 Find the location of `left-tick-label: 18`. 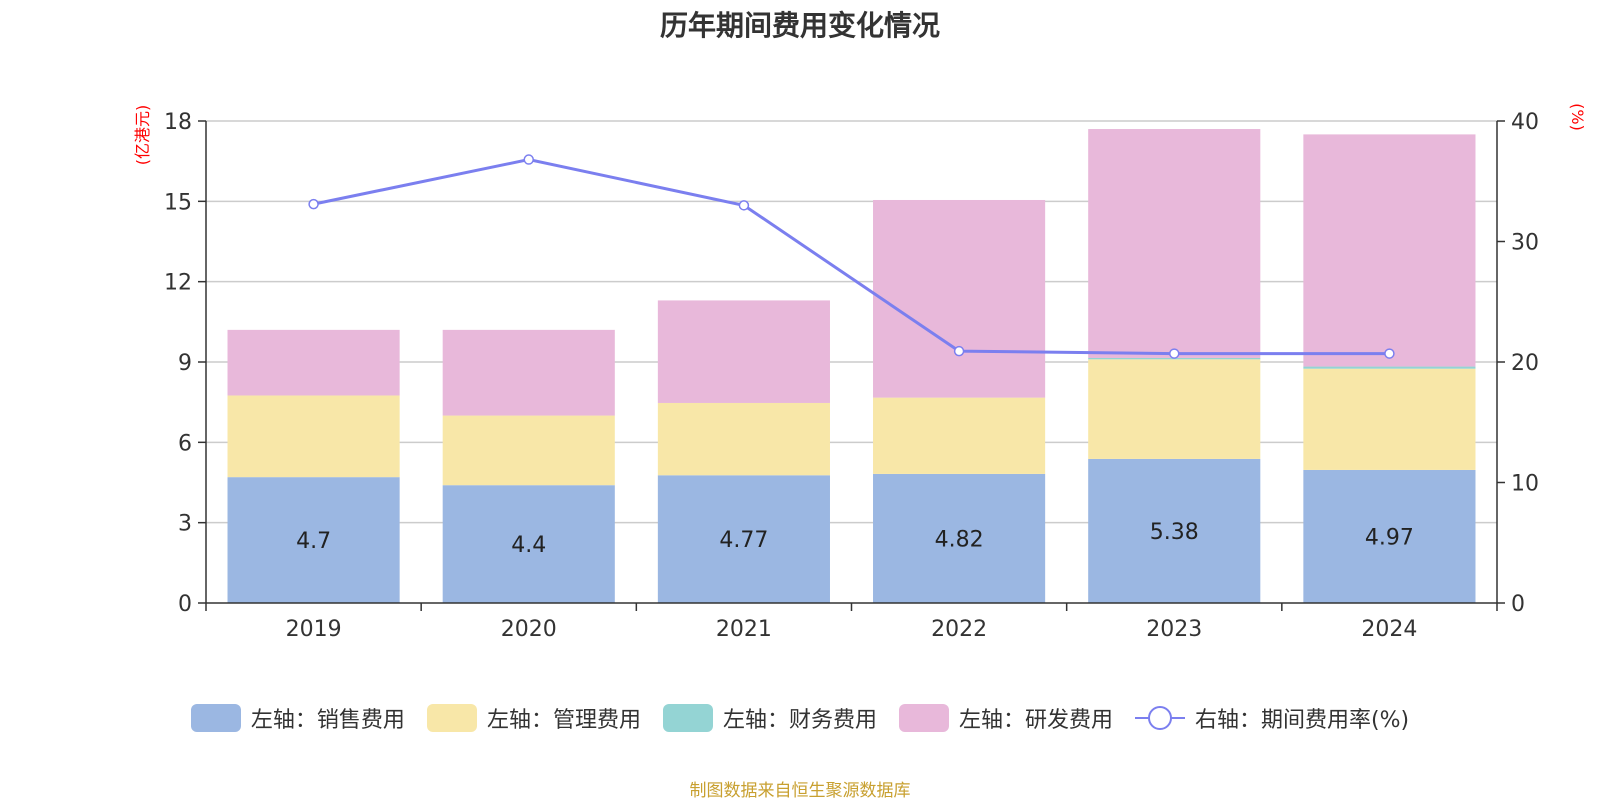

left-tick-label: 18 is located at coordinates (178, 122).